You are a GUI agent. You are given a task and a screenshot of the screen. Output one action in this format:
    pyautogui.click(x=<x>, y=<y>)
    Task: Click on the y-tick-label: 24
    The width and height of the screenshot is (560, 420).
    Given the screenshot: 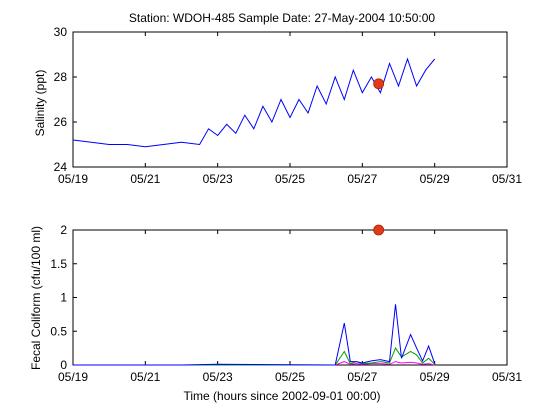 What is the action you would take?
    pyautogui.click(x=61, y=167)
    